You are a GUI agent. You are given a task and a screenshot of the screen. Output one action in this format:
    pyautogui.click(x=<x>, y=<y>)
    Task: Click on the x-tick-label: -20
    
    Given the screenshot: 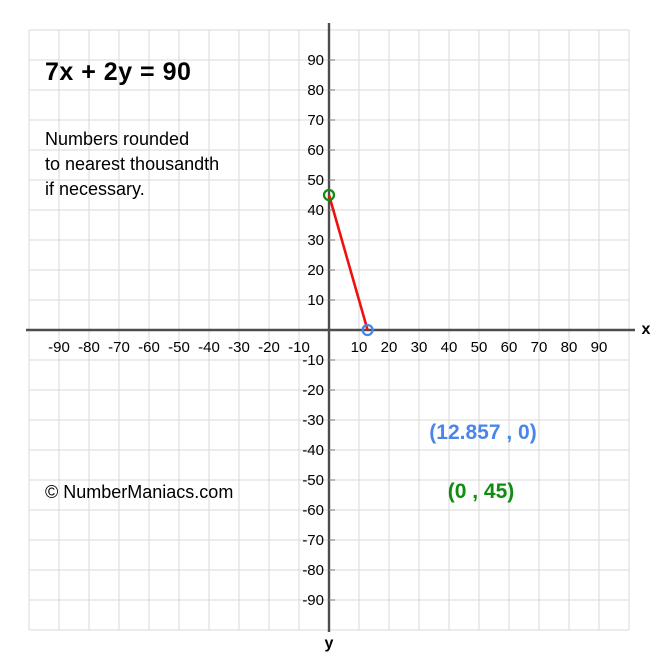 What is the action you would take?
    pyautogui.click(x=269, y=347)
    